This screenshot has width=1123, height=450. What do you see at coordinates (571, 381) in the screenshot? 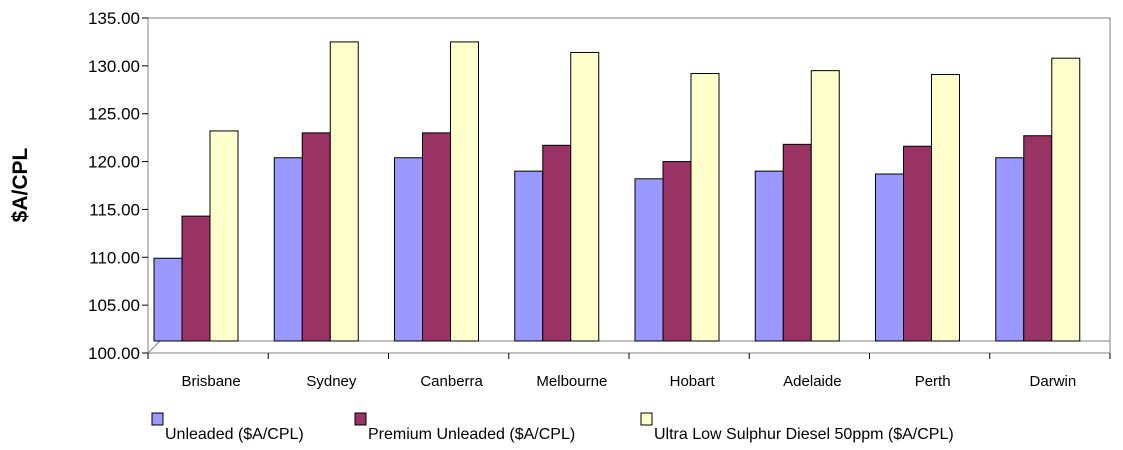
I see `x-tick-label: Melbourne` at bounding box center [571, 381].